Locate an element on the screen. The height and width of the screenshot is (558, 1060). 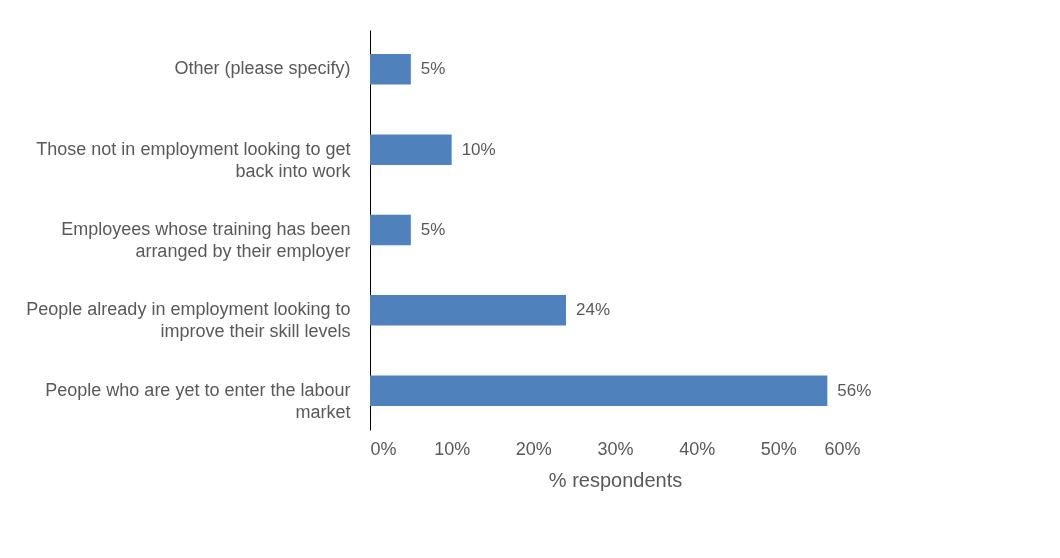
x-tick-label: 40% is located at coordinates (697, 448).